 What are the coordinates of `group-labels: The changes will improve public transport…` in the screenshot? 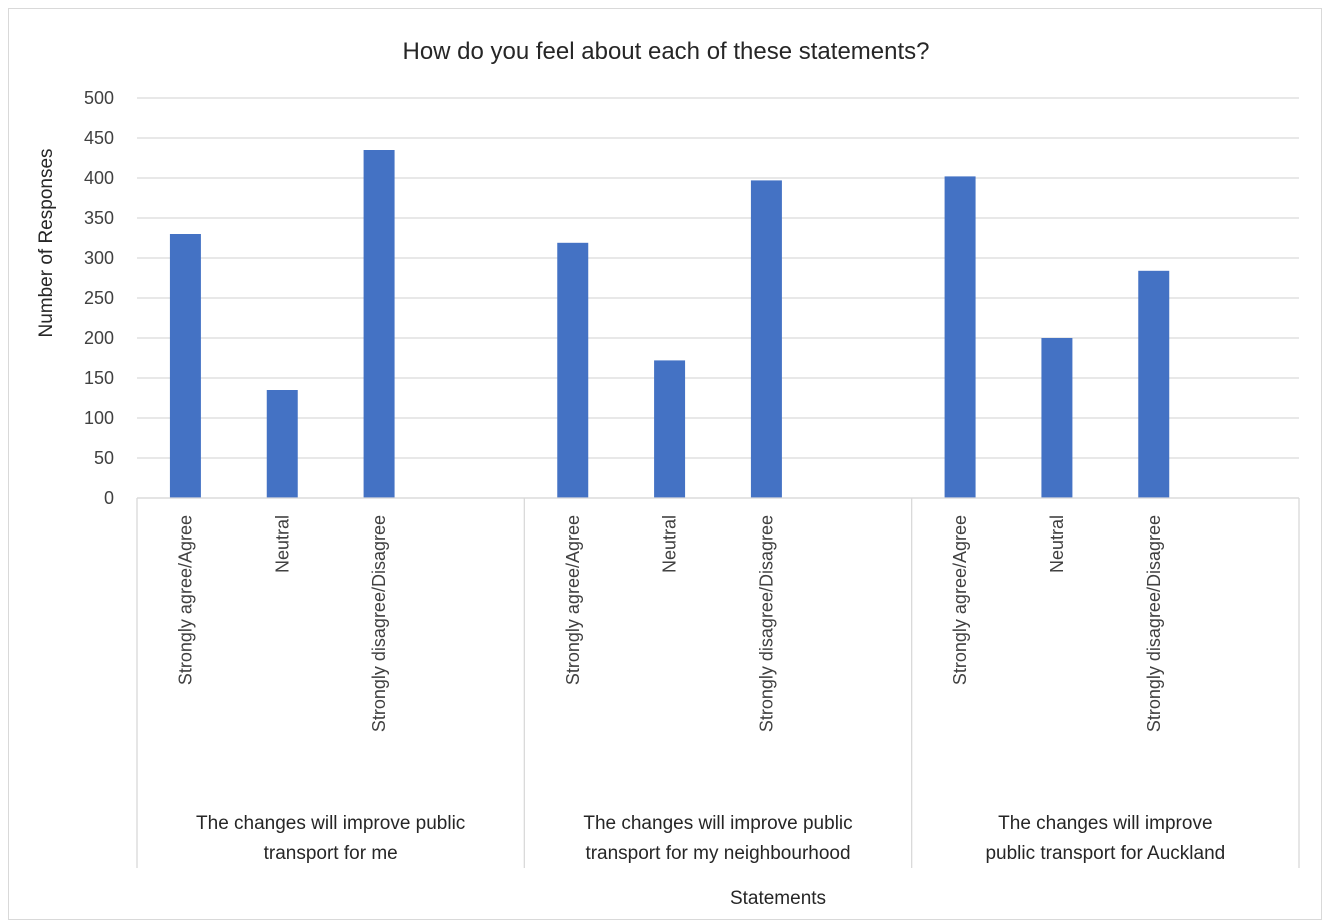 It's located at (710, 838).